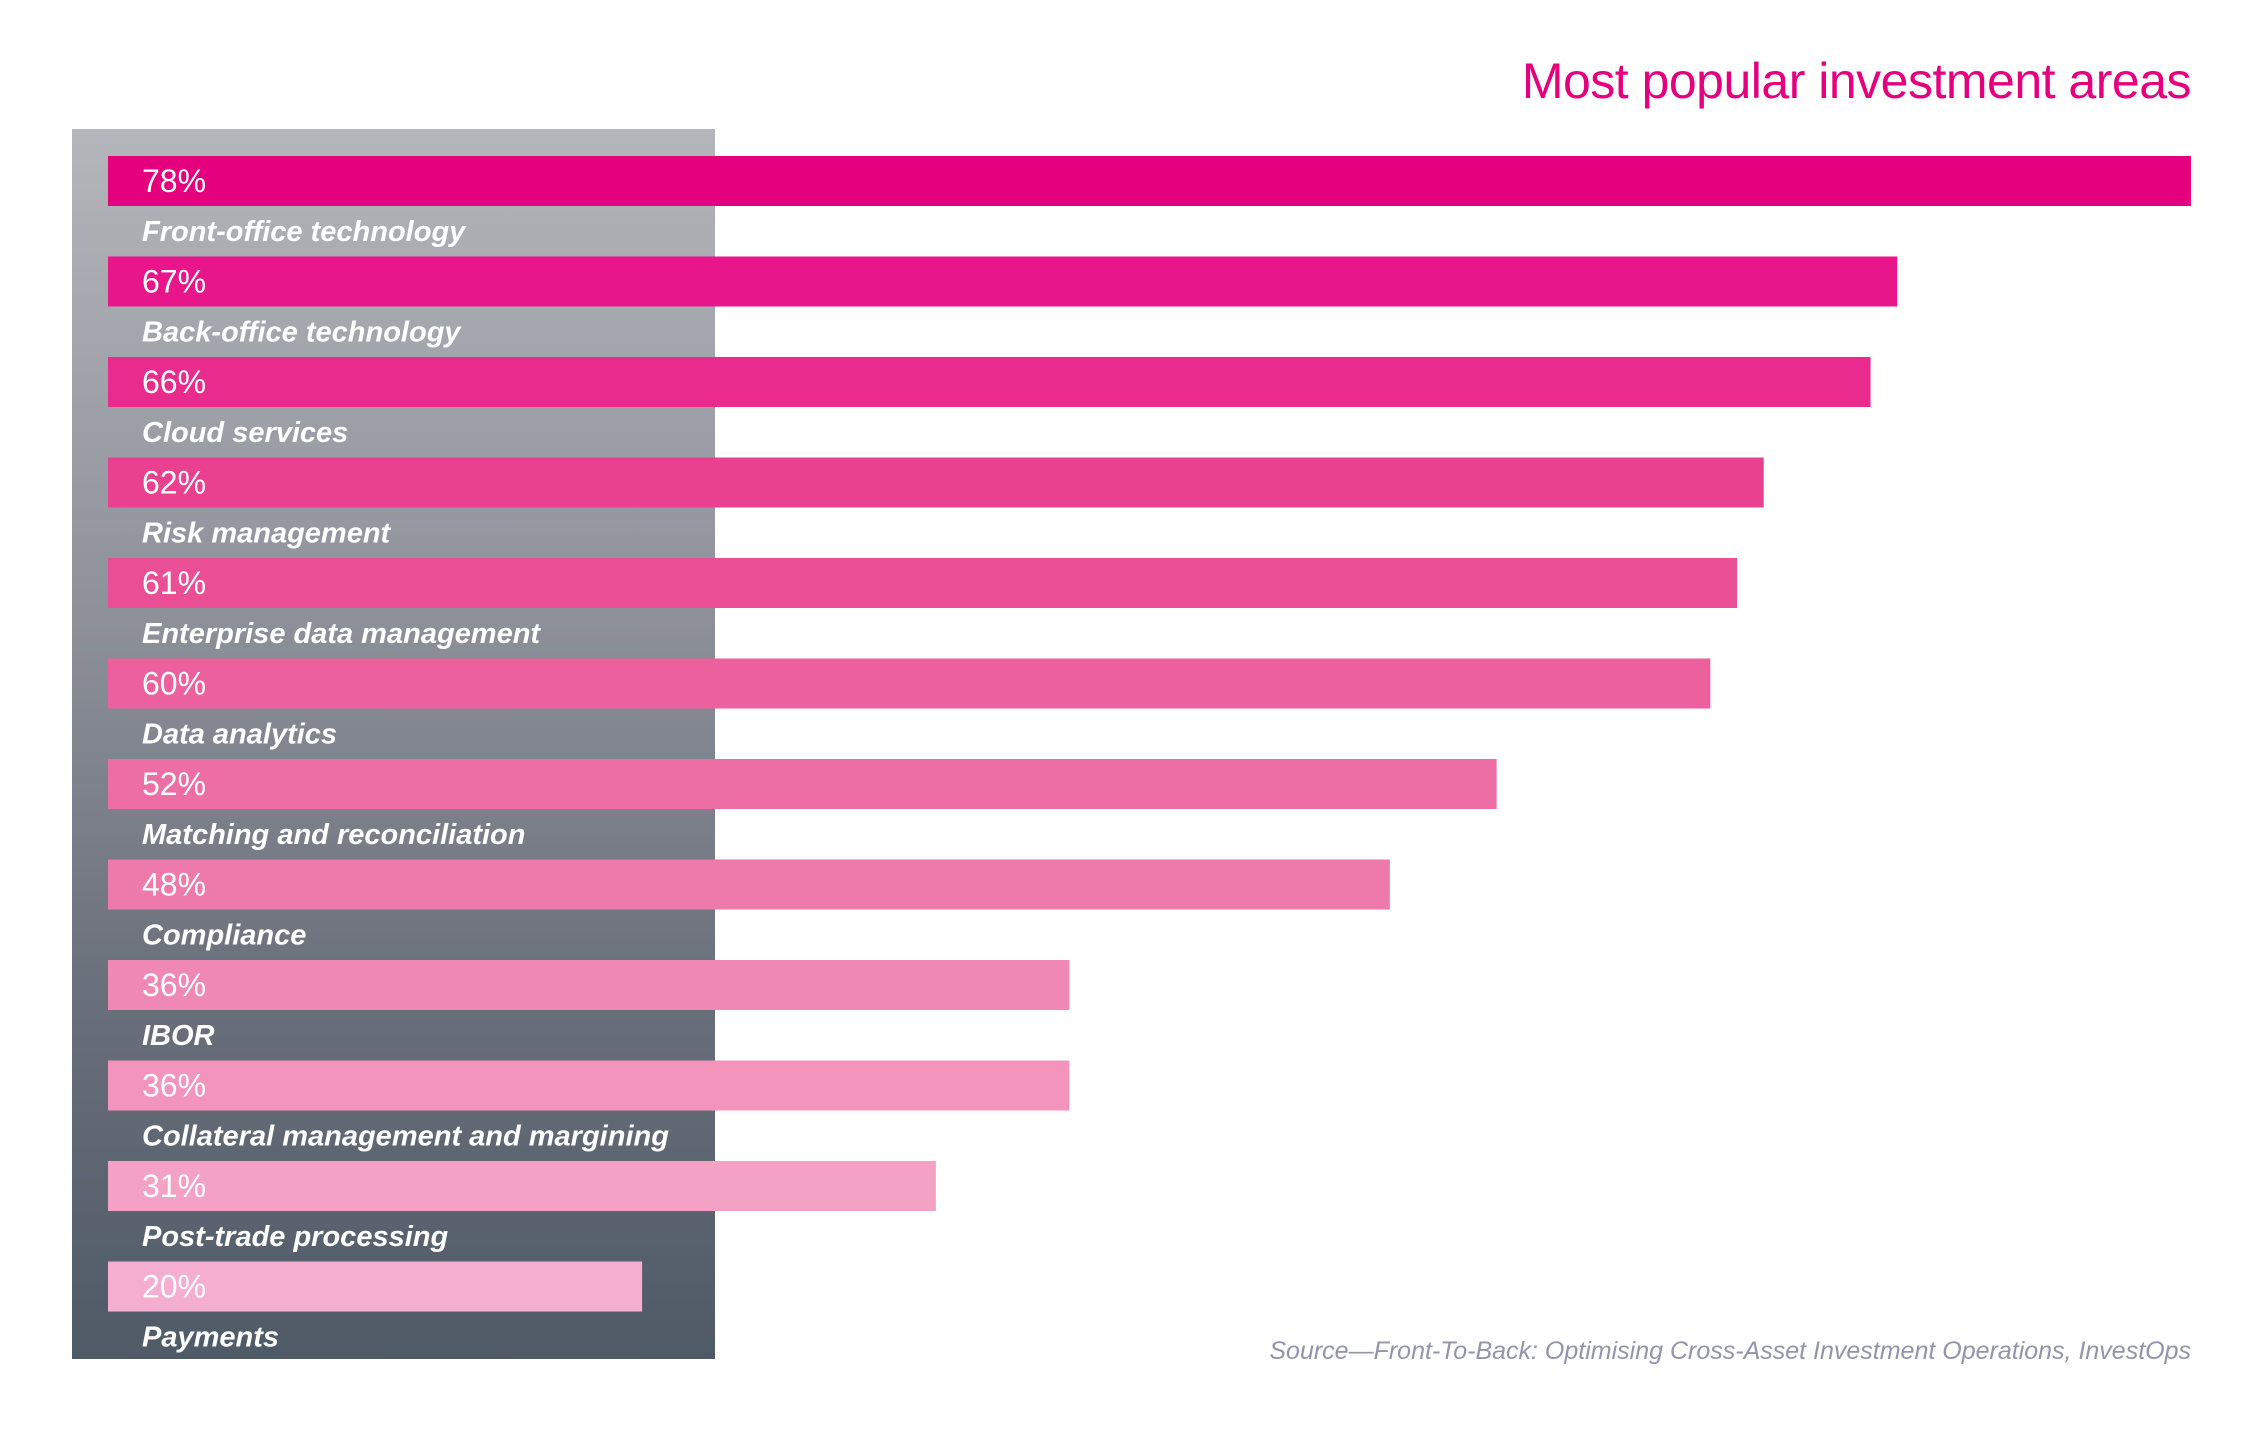 The height and width of the screenshot is (1430, 2257). What do you see at coordinates (341, 634) in the screenshot?
I see `category-label: Enterprise data management` at bounding box center [341, 634].